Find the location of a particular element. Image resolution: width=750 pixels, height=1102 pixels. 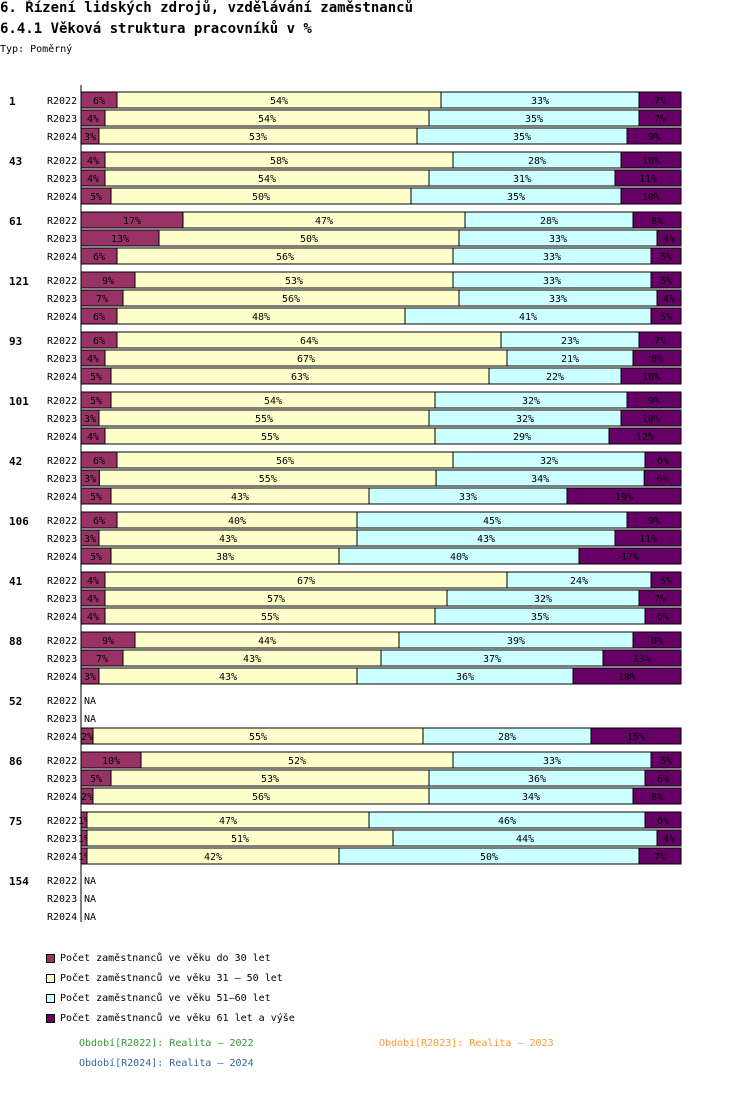

group-label: 61 is located at coordinates (16, 221).